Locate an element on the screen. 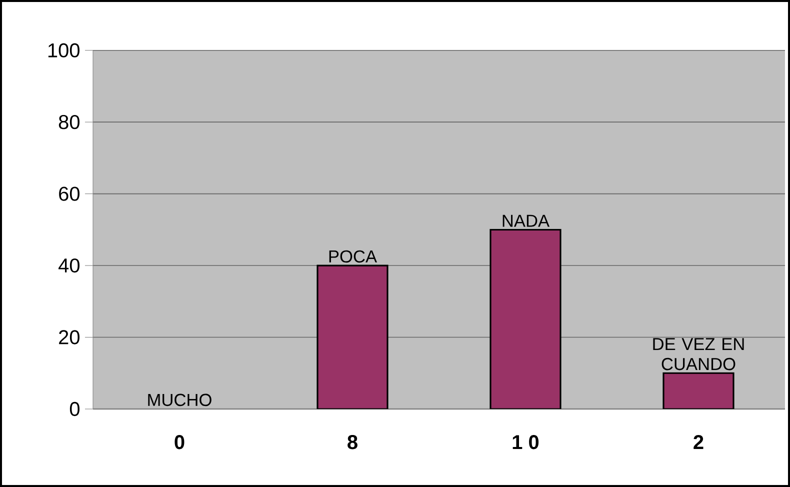 Image resolution: width=790 pixels, height=487 pixels. x-tick-label: 8 is located at coordinates (353, 442).